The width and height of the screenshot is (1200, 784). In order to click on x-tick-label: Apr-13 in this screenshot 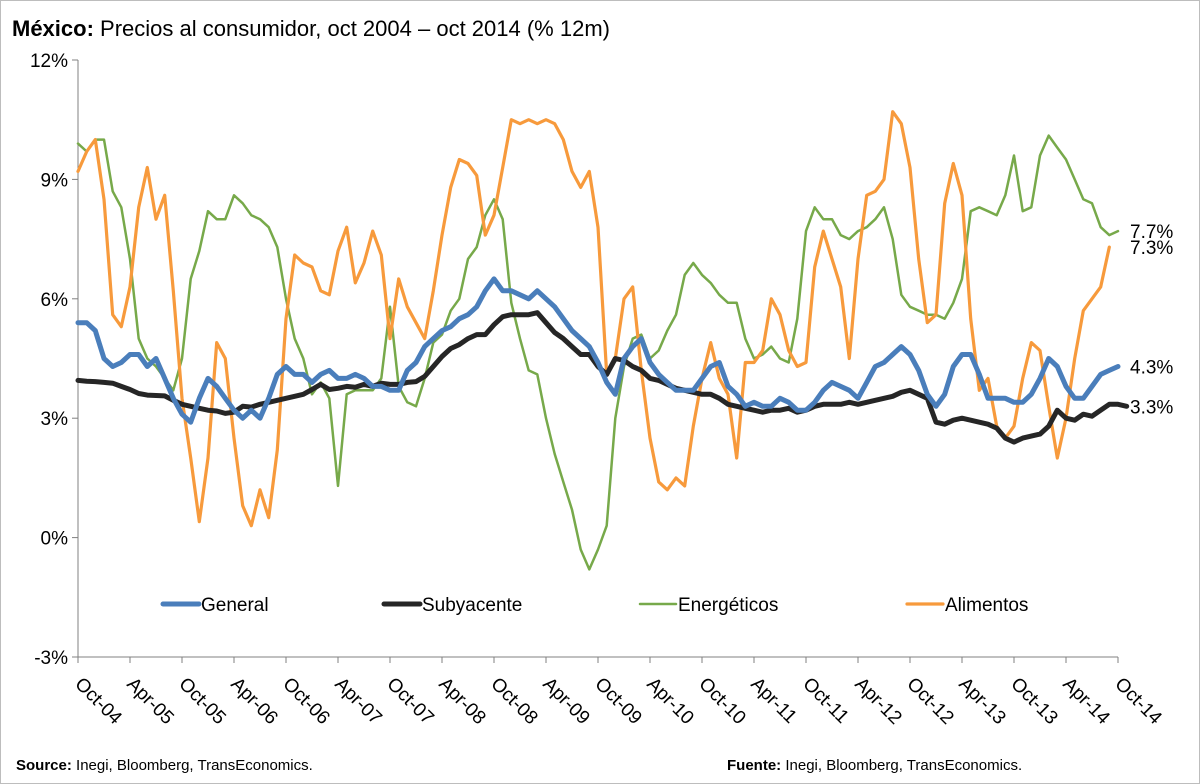, I will do `click(981, 701)`.